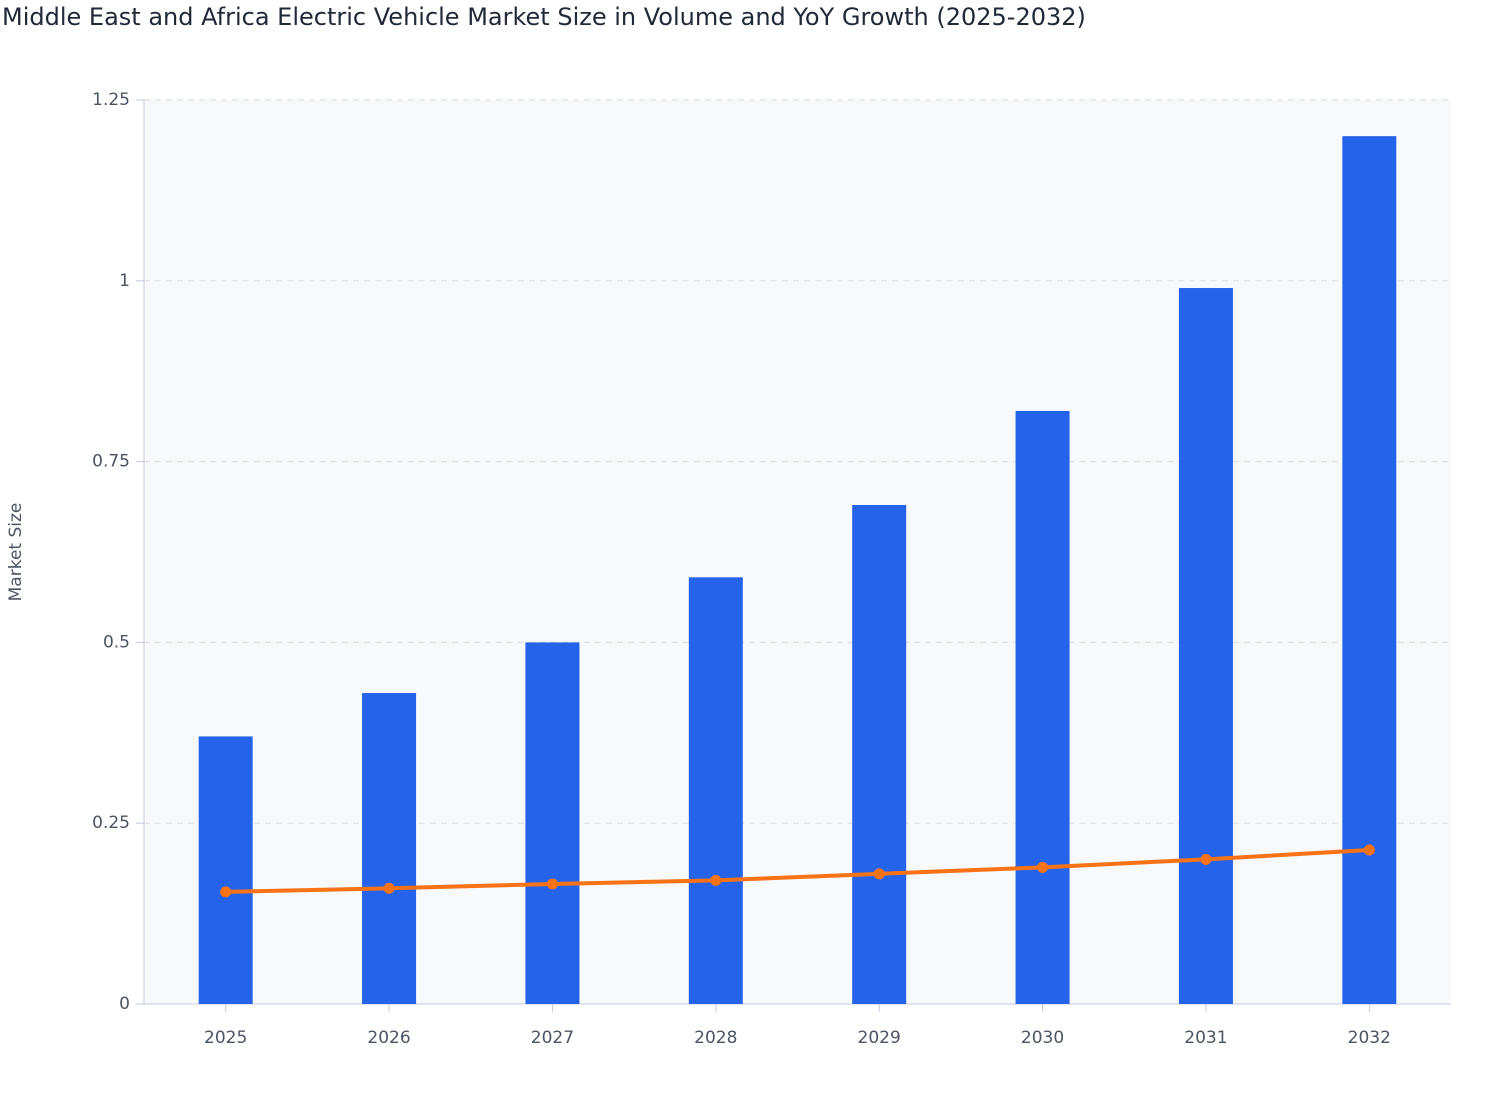 This screenshot has height=1120, width=1508. What do you see at coordinates (111, 462) in the screenshot?
I see `y-tick-label: 0.75` at bounding box center [111, 462].